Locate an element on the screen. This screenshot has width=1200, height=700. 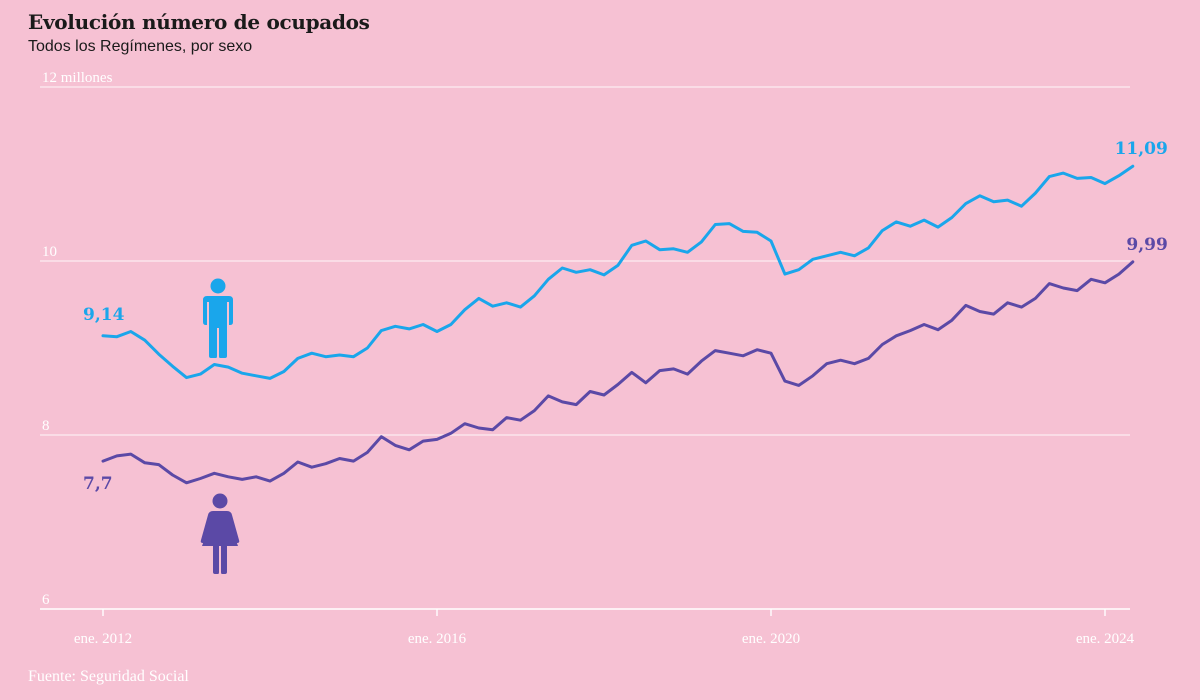
y-tick-label: 8 is located at coordinates (46, 426).